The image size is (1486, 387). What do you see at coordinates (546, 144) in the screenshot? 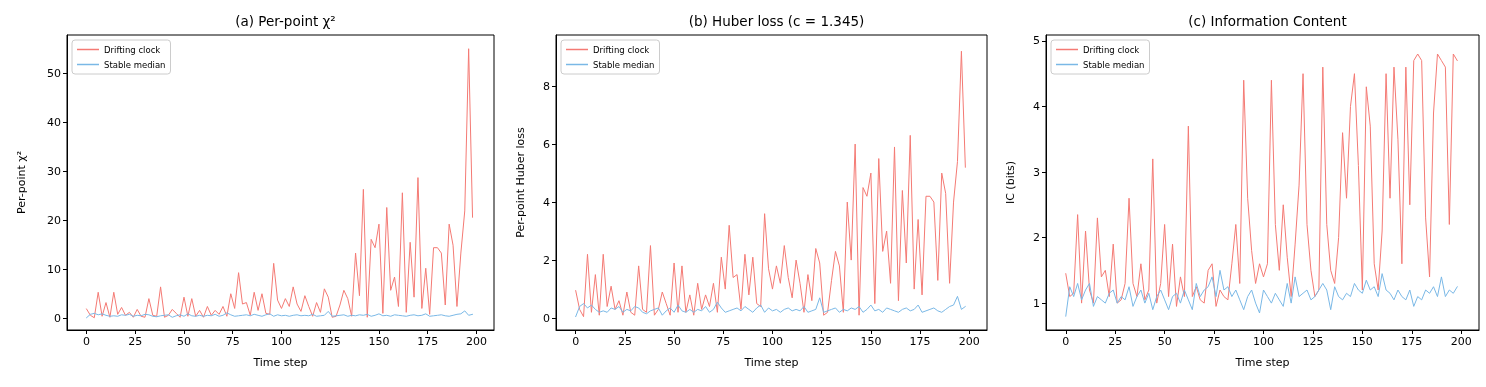
I see `y-tick-label: 6` at bounding box center [546, 144].